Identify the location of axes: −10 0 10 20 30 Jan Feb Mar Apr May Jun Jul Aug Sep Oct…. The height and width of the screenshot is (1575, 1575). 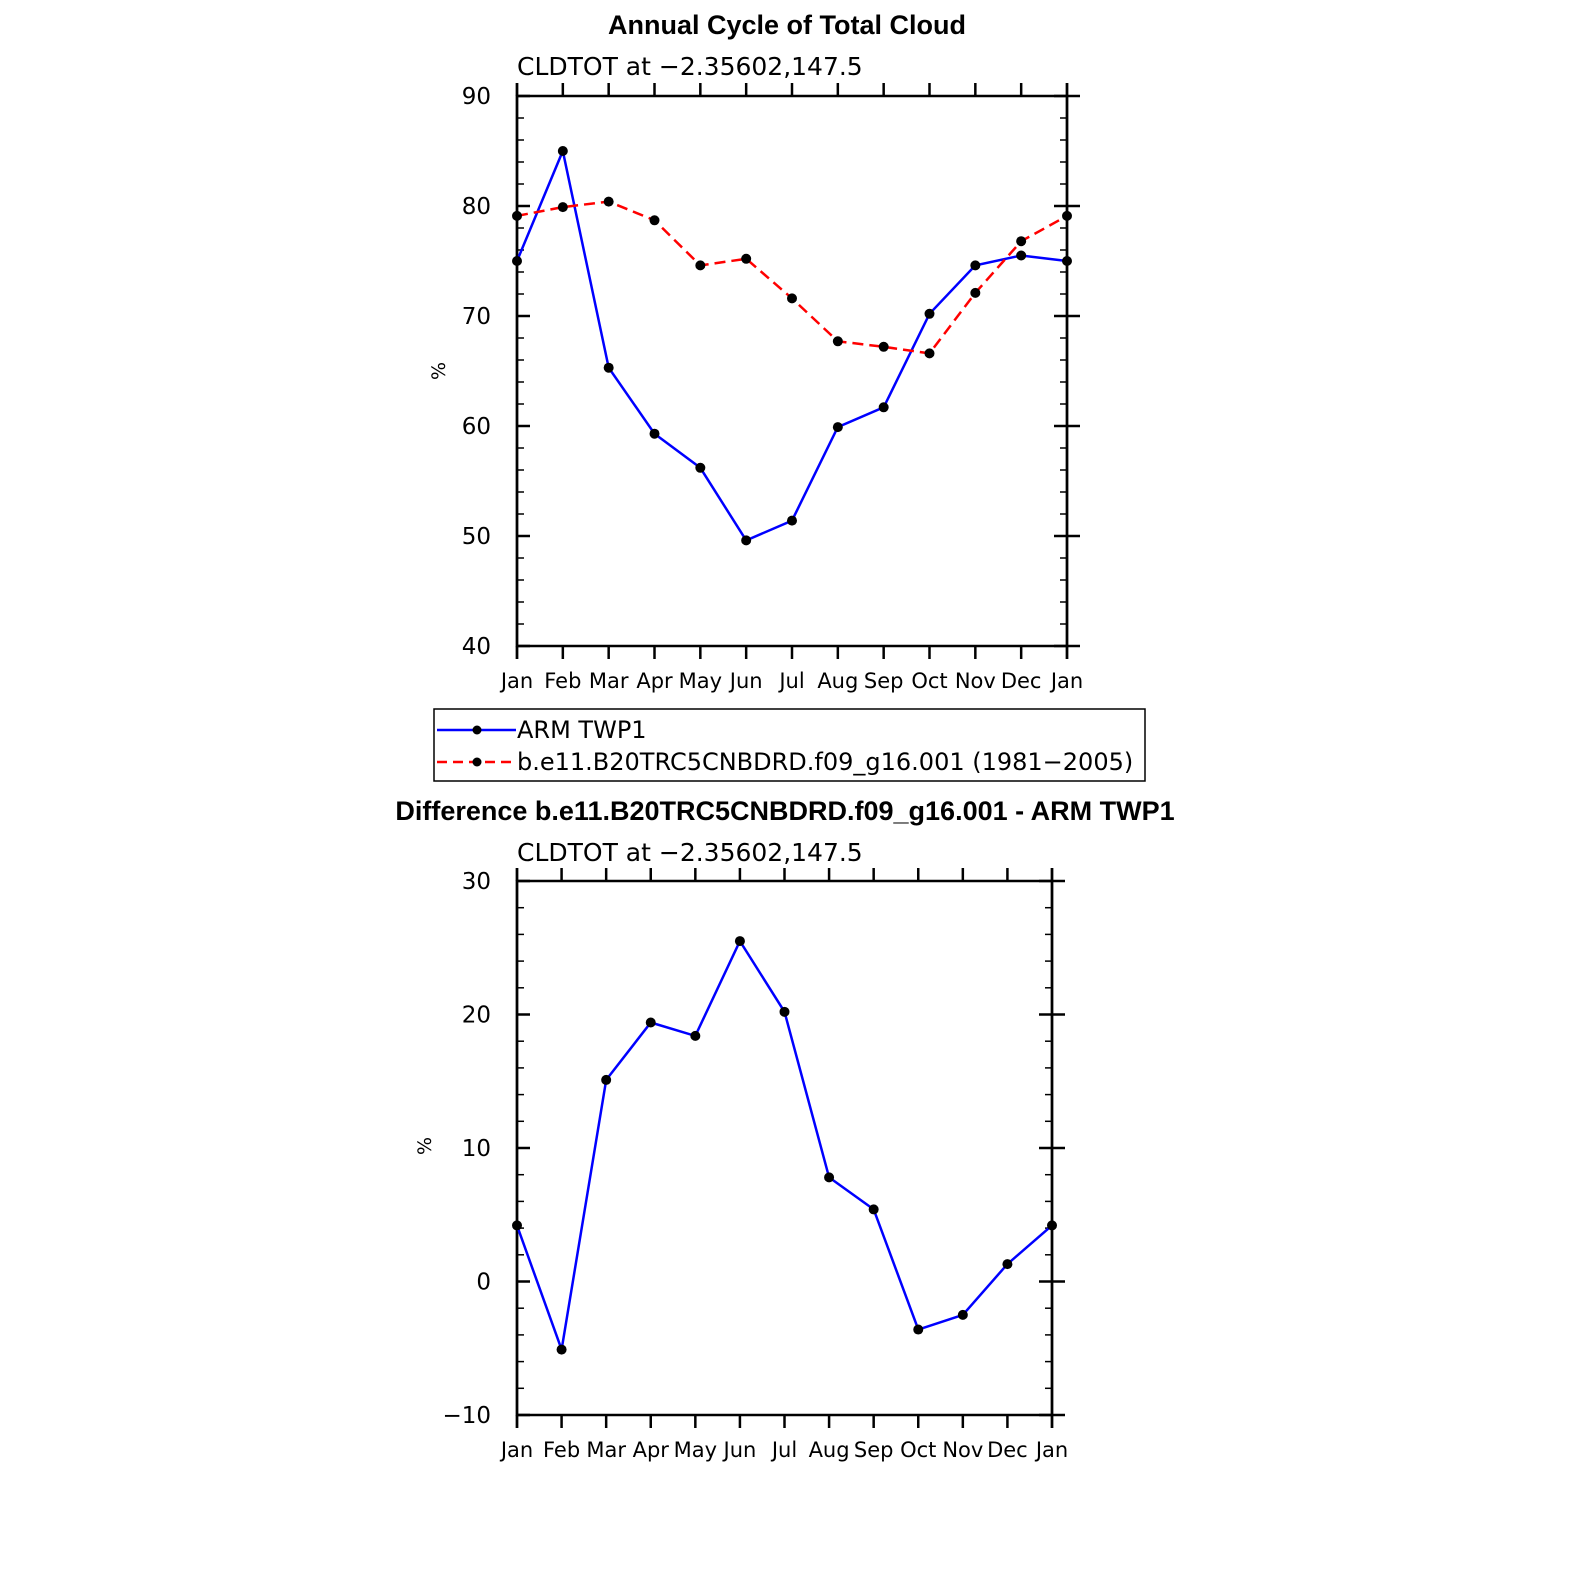
(755, 1165).